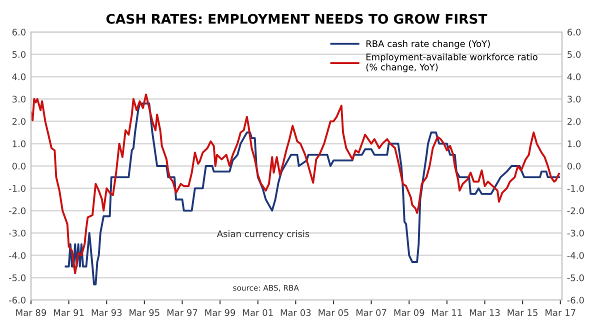 This screenshot has height=321, width=602. What do you see at coordinates (31, 312) in the screenshot?
I see `x-tick-label: Mar 89` at bounding box center [31, 312].